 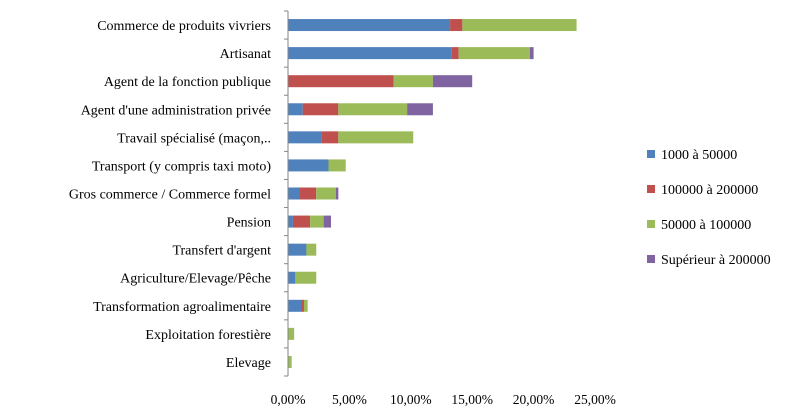 What do you see at coordinates (221, 251) in the screenshot?
I see `category-label: Transfert d'argent` at bounding box center [221, 251].